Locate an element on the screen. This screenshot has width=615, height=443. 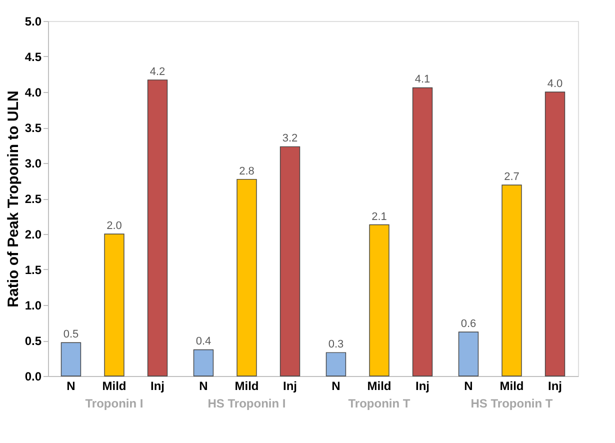
x-tick-label: HS Troponin T is located at coordinates (512, 403).